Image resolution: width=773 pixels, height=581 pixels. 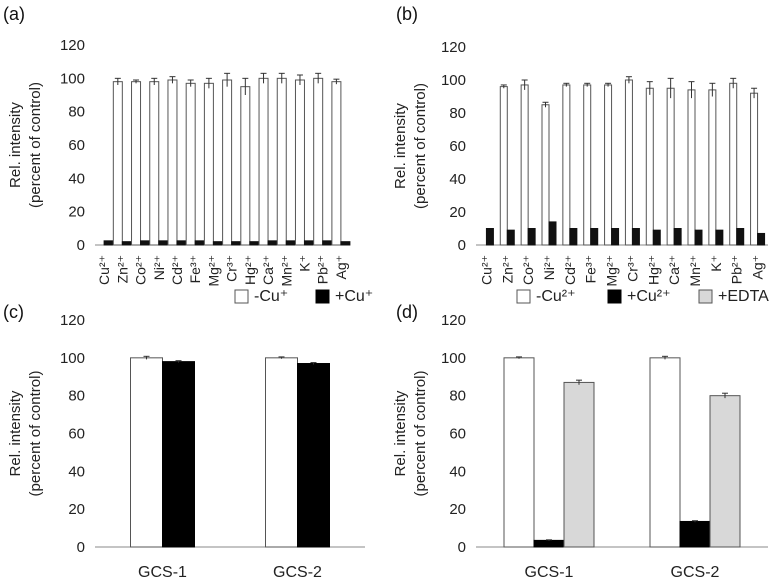 What do you see at coordinates (649, 296) in the screenshot?
I see `legend-label: +Cu²⁺` at bounding box center [649, 296].